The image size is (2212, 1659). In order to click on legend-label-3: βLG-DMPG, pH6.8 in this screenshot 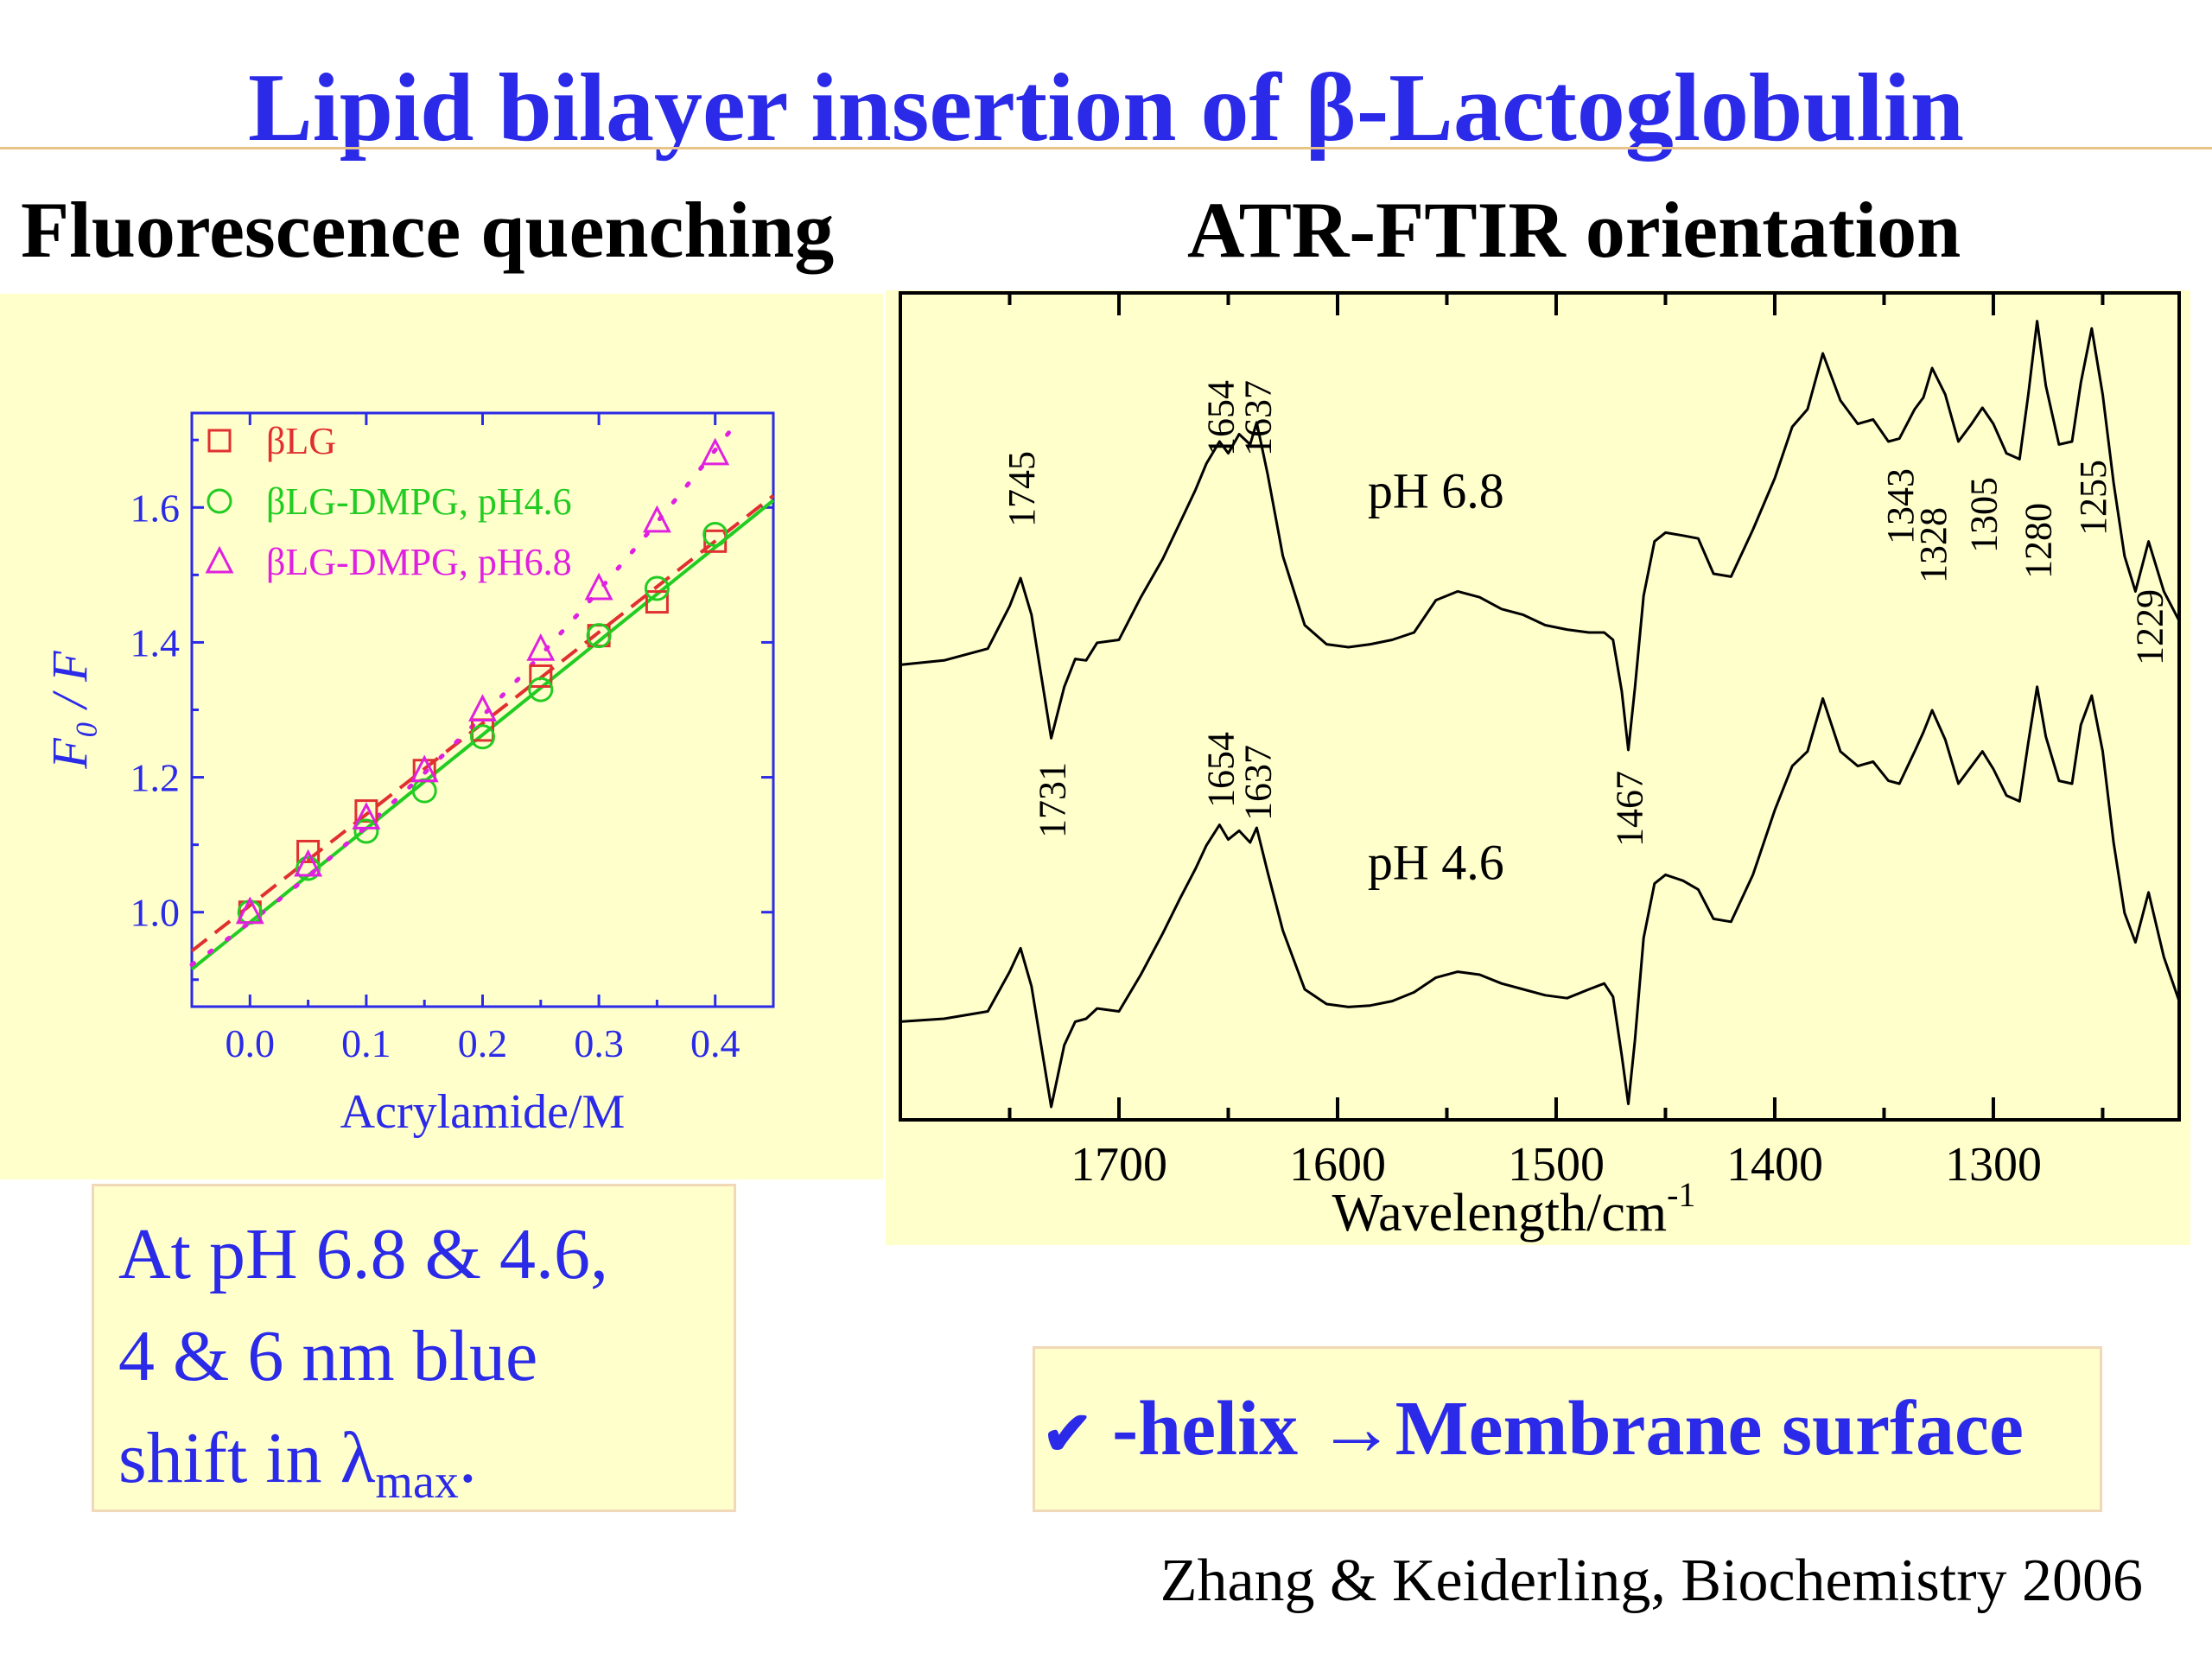, I will do `click(419, 562)`.